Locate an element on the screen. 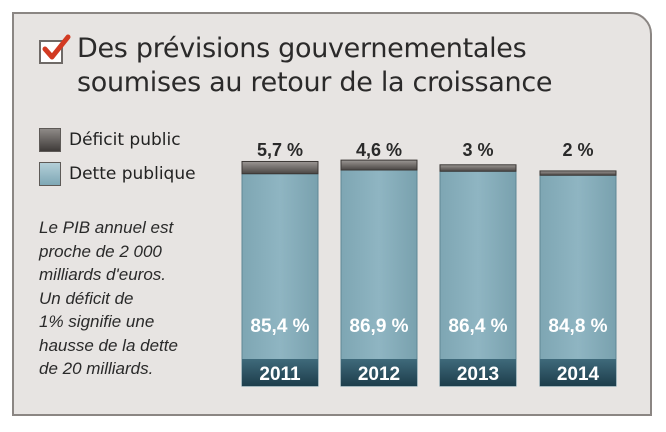 This screenshot has height=432, width=666. year-band-2011 is located at coordinates (280, 372).